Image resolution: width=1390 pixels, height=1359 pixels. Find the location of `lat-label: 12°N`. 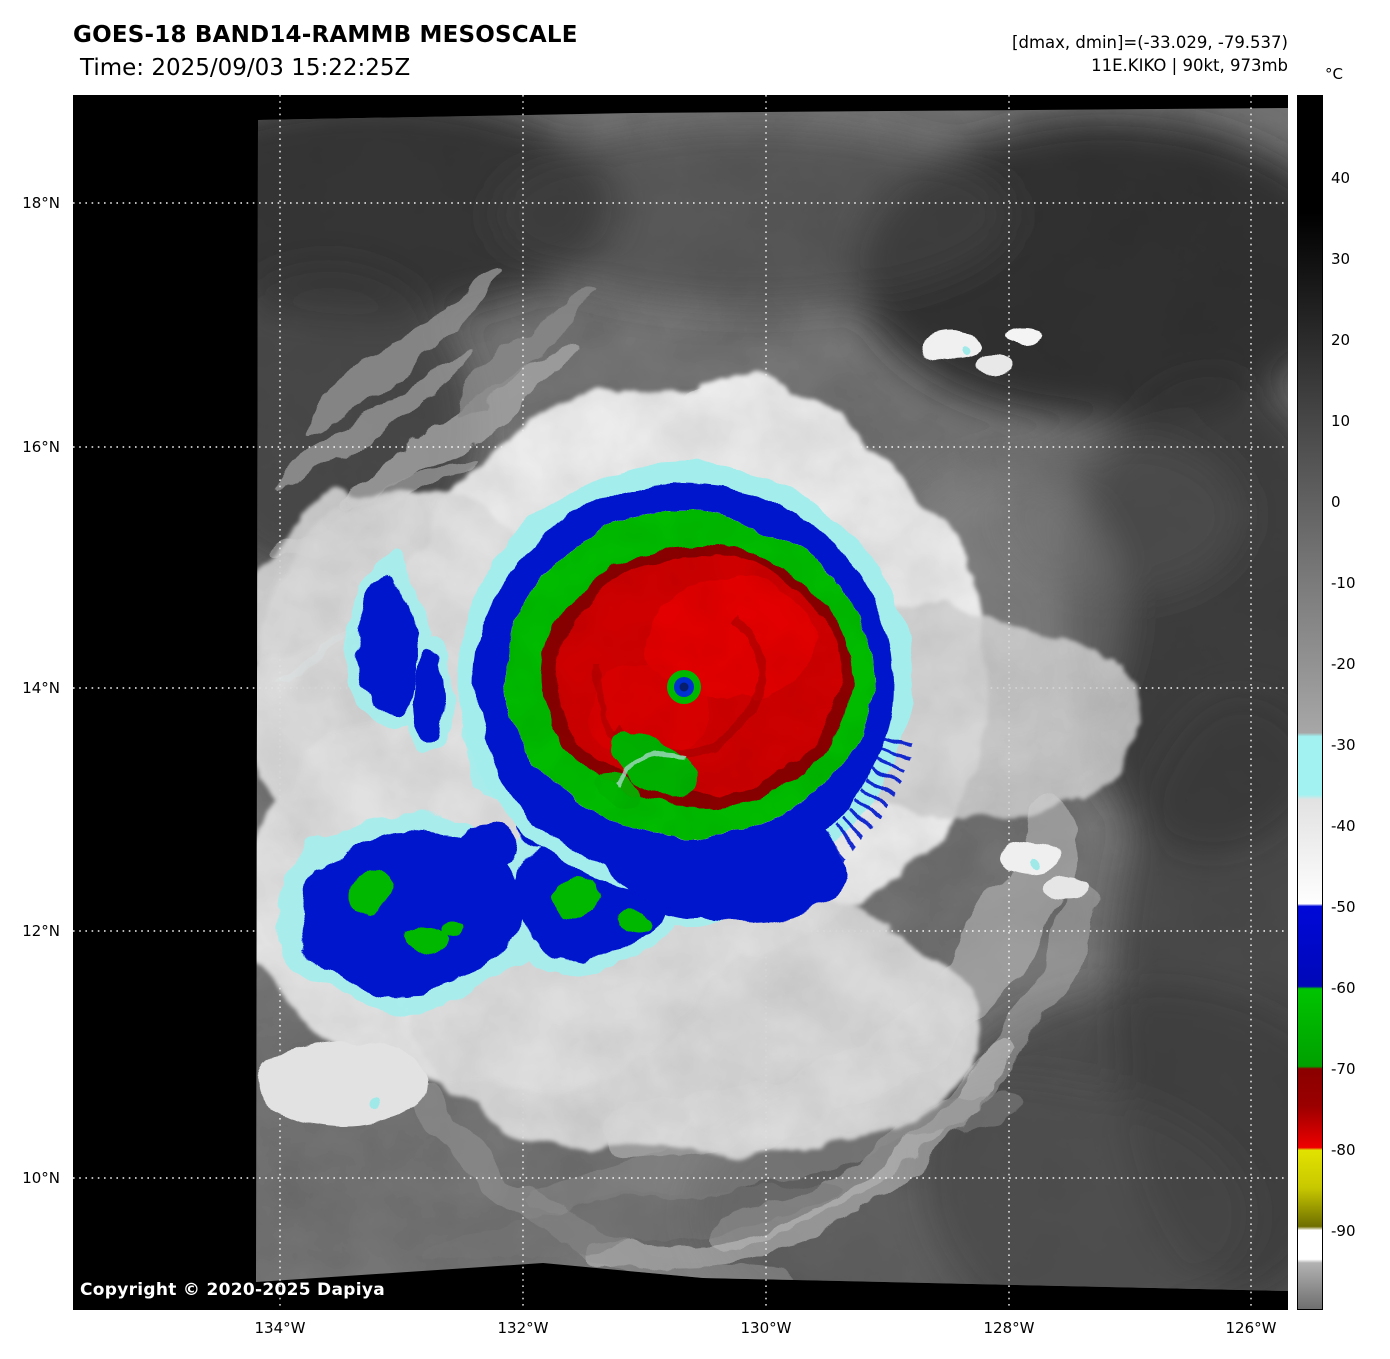

lat-label: 12°N is located at coordinates (41, 931).